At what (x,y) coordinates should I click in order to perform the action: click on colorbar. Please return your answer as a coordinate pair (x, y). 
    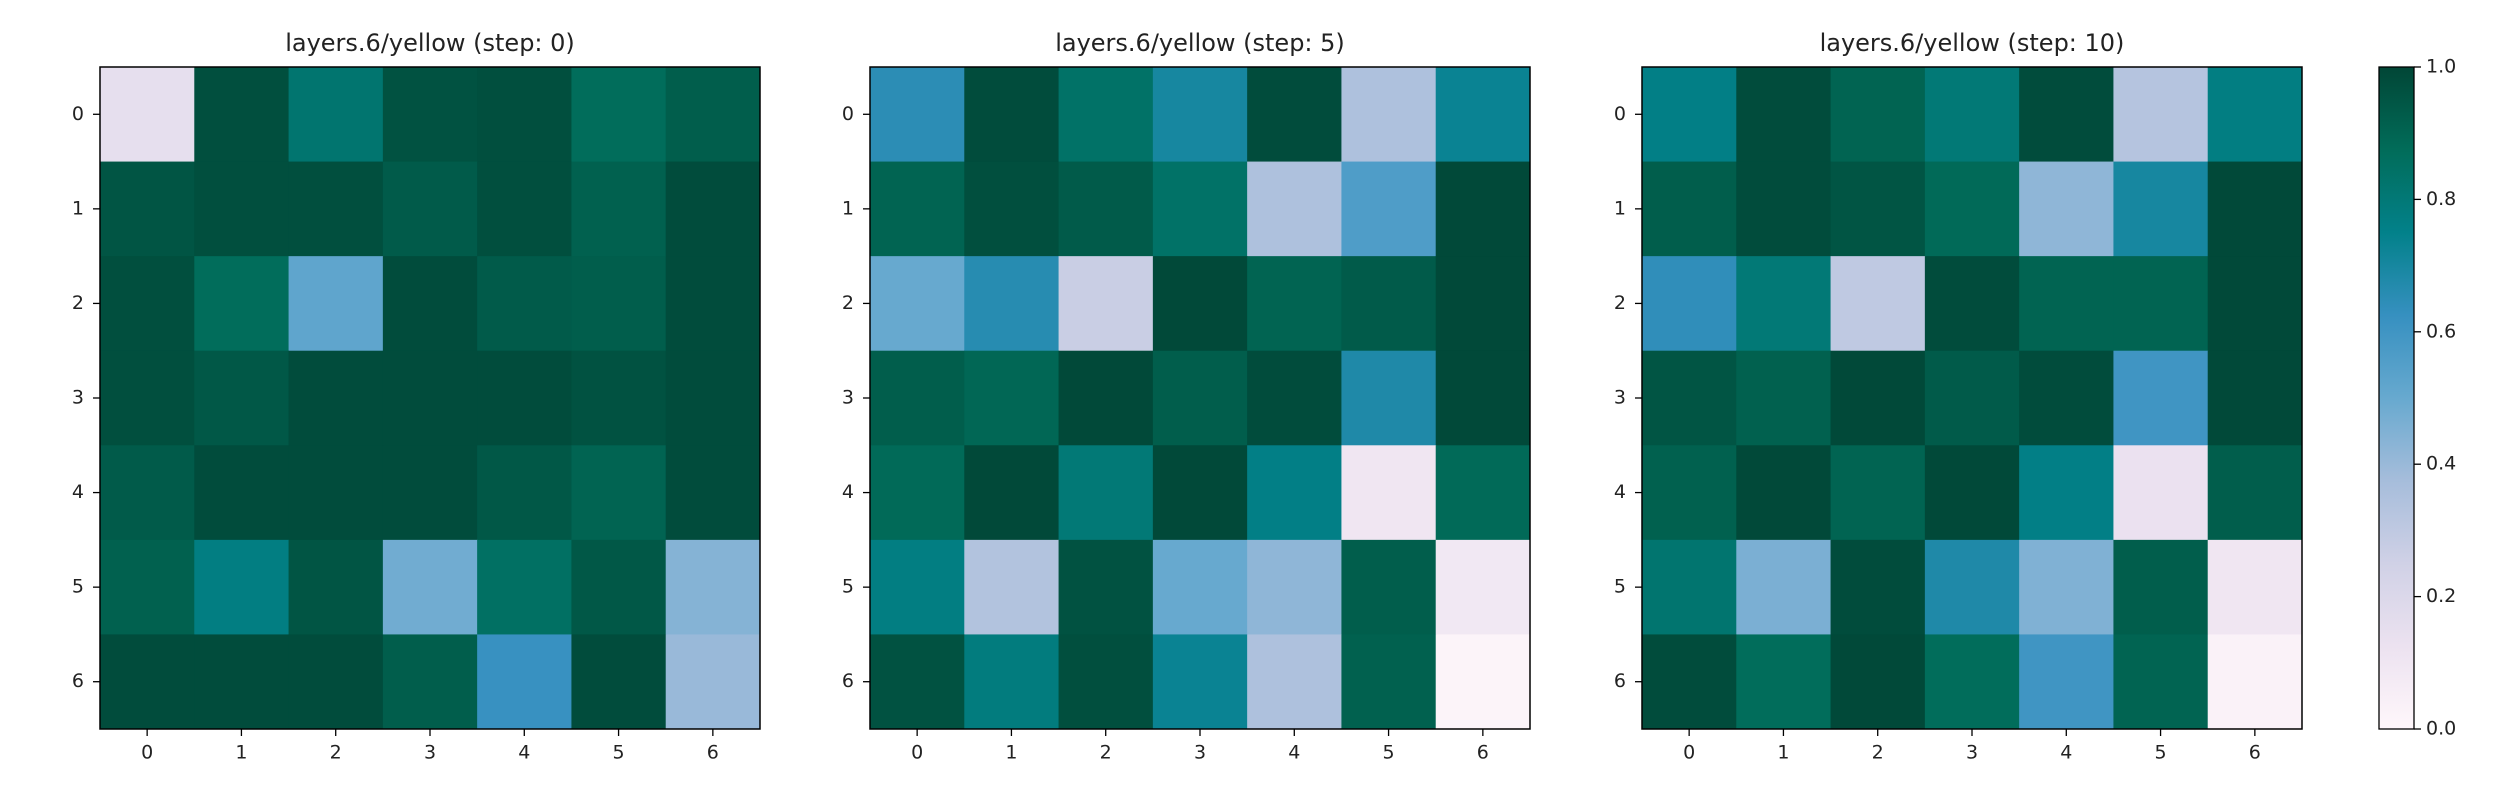
    Looking at the image, I should click on (2396, 398).